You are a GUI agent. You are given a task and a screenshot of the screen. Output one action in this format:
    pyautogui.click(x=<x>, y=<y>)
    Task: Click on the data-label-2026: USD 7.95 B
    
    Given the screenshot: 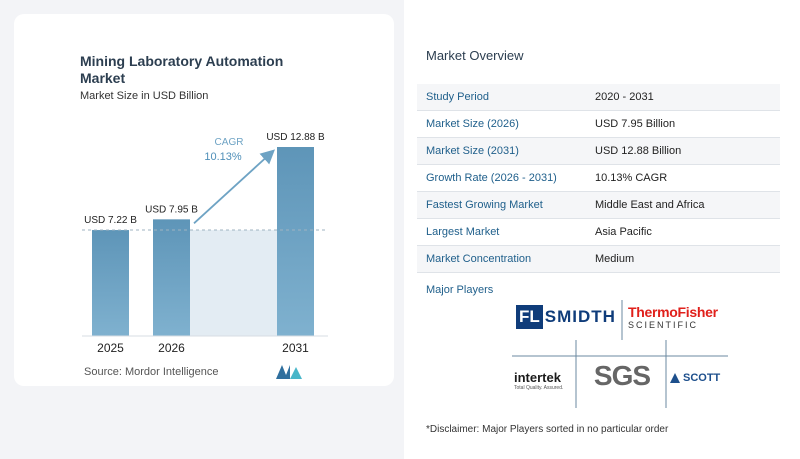 What is the action you would take?
    pyautogui.click(x=171, y=209)
    